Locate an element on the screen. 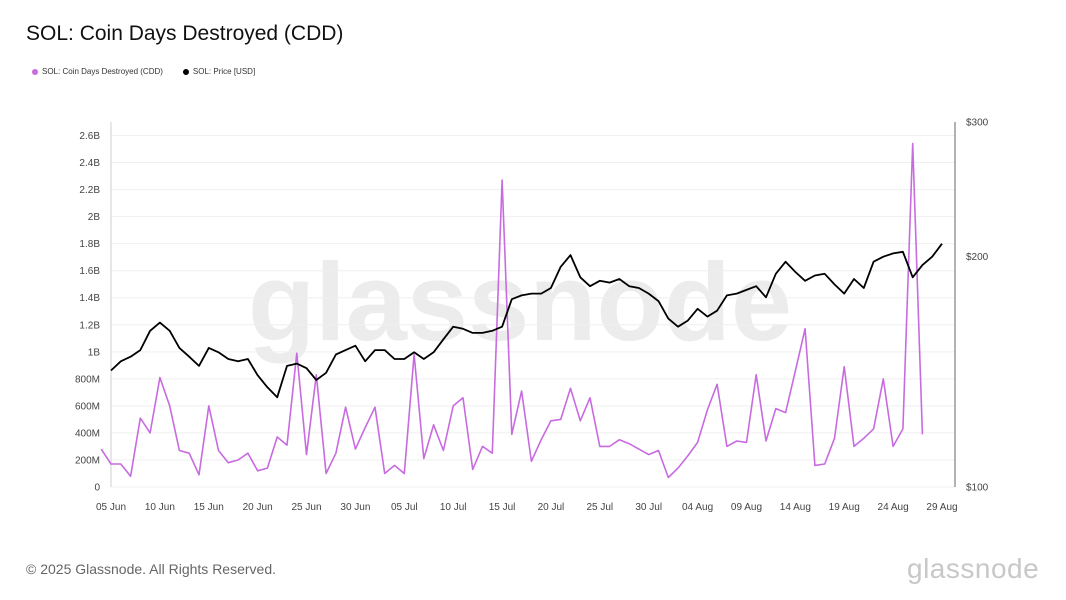  x-tick-label: 25 Jul is located at coordinates (599, 507).